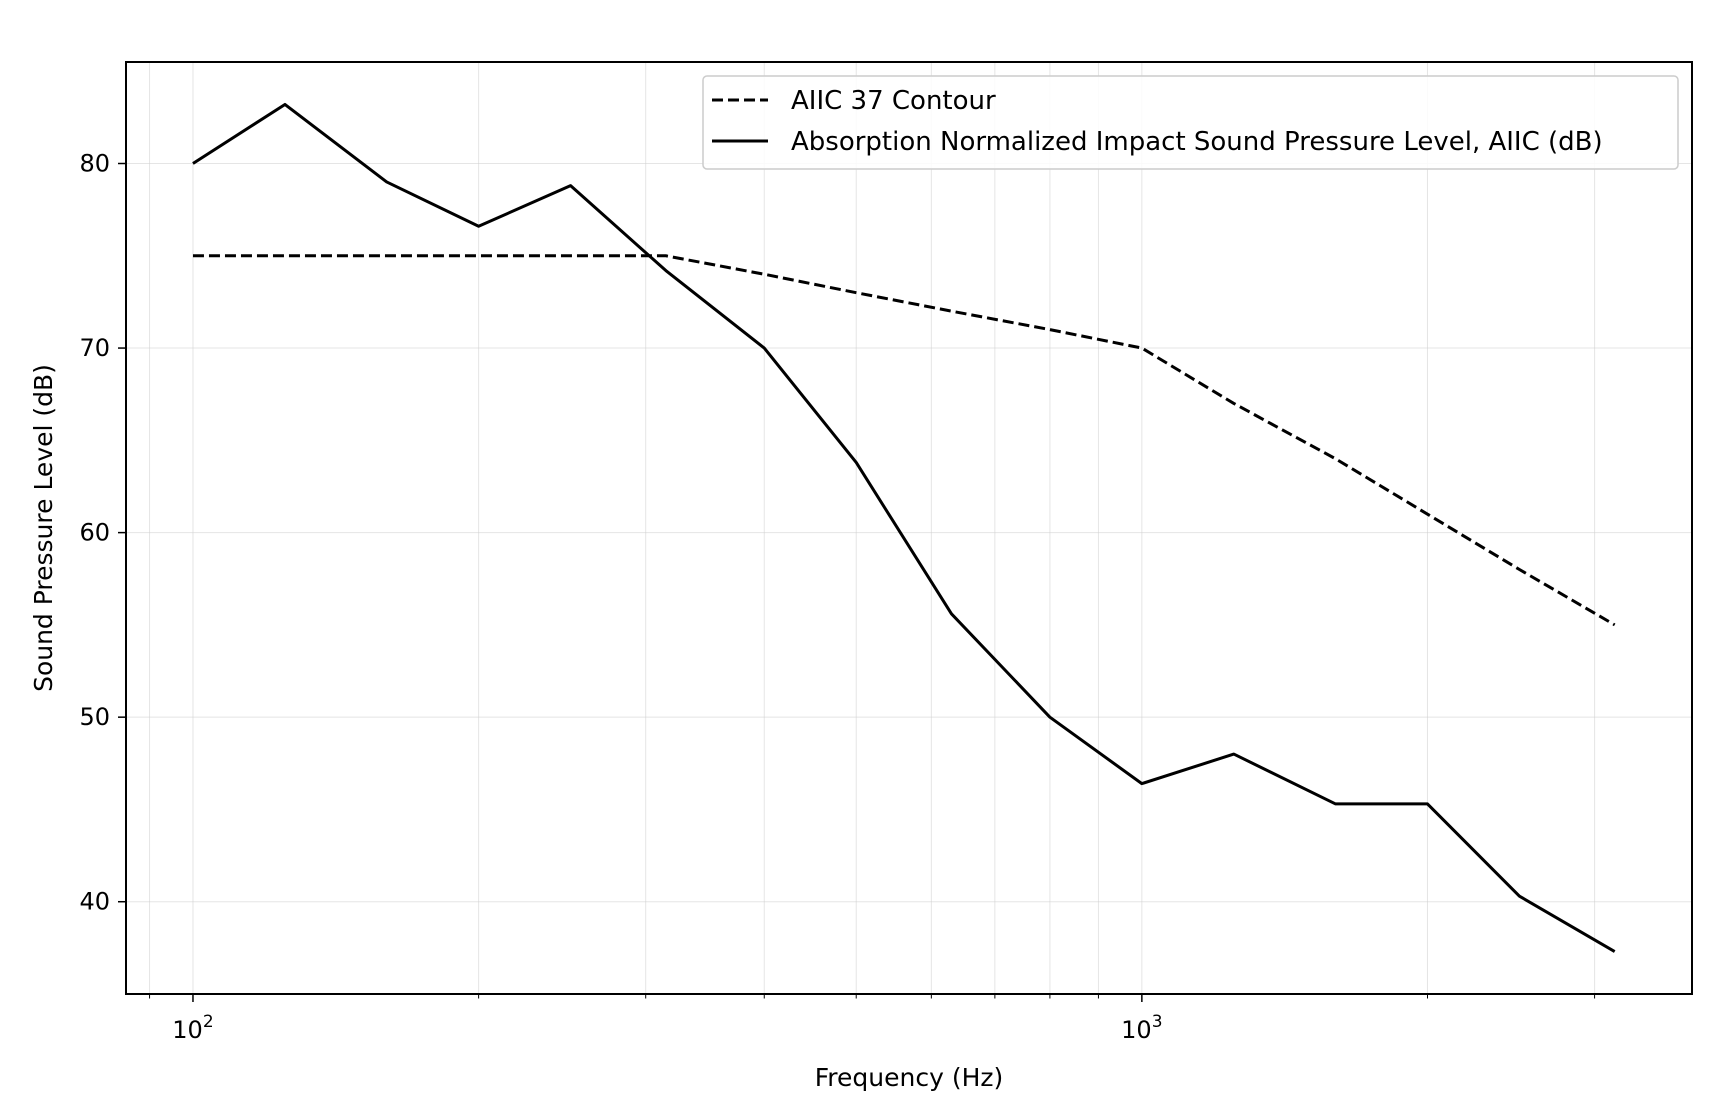  I want to click on y-tick-label: 40, so click(94, 902).